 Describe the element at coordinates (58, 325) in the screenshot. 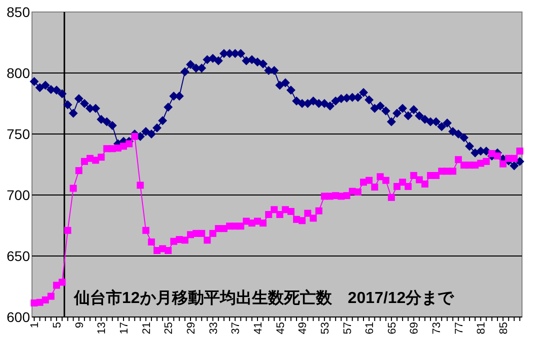

I see `x-tick-label: 5` at that location.